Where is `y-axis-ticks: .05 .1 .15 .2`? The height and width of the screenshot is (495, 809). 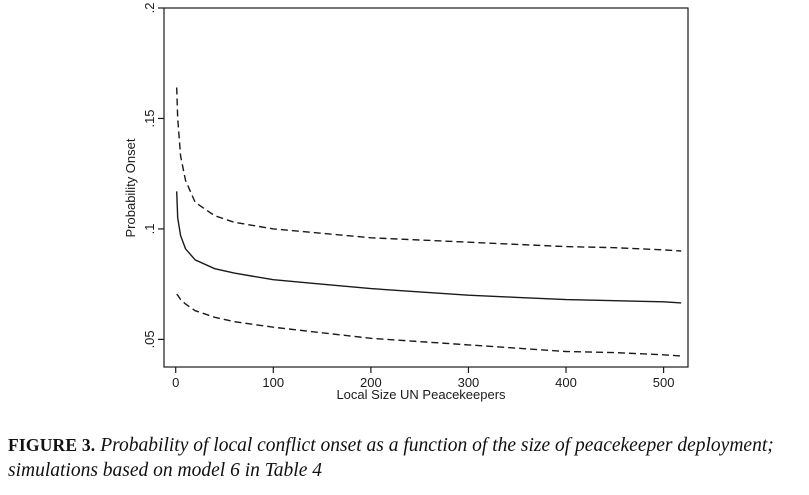 y-axis-ticks: .05 .1 .15 .2 is located at coordinates (153, 175).